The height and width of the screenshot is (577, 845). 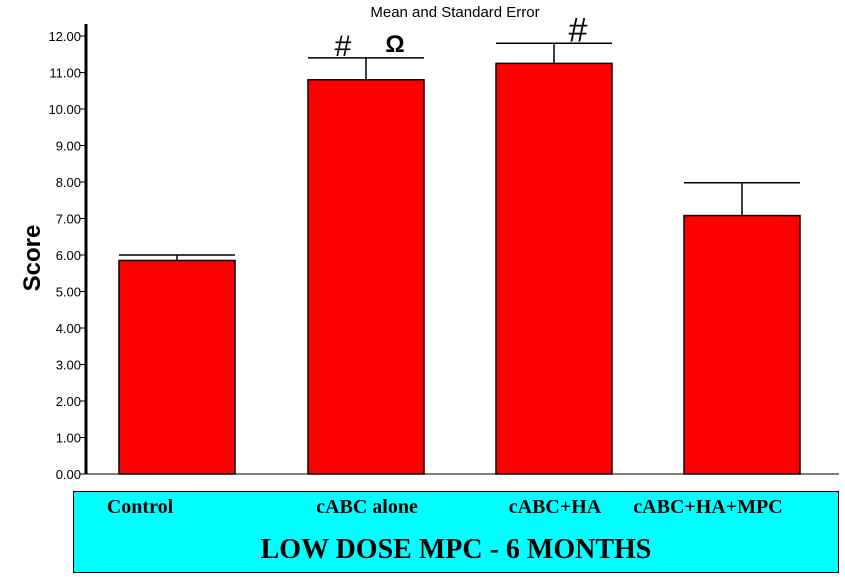 What do you see at coordinates (394, 44) in the screenshot?
I see `significance-omega: Ω` at bounding box center [394, 44].